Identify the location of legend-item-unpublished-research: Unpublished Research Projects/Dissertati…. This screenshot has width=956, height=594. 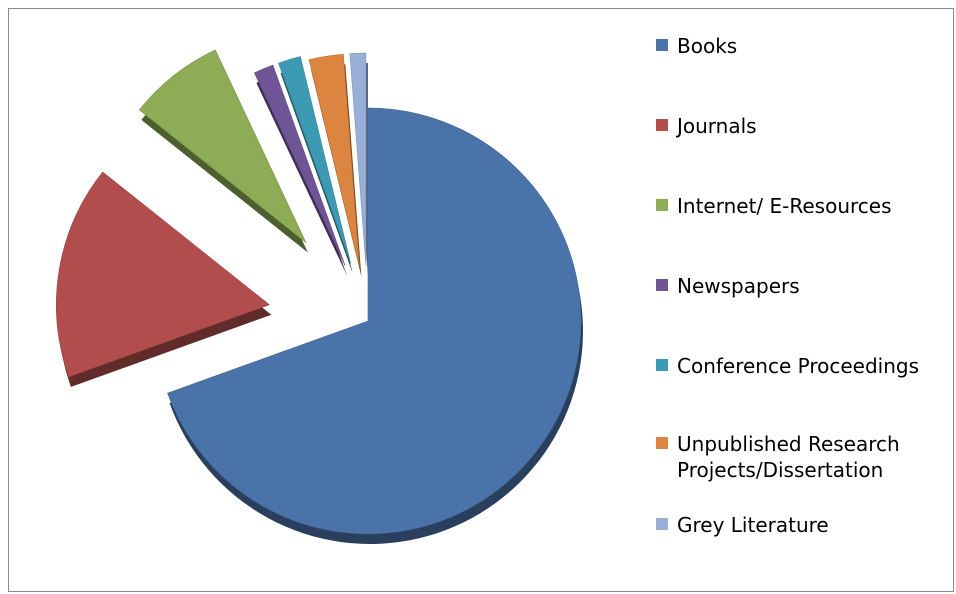
(801, 457).